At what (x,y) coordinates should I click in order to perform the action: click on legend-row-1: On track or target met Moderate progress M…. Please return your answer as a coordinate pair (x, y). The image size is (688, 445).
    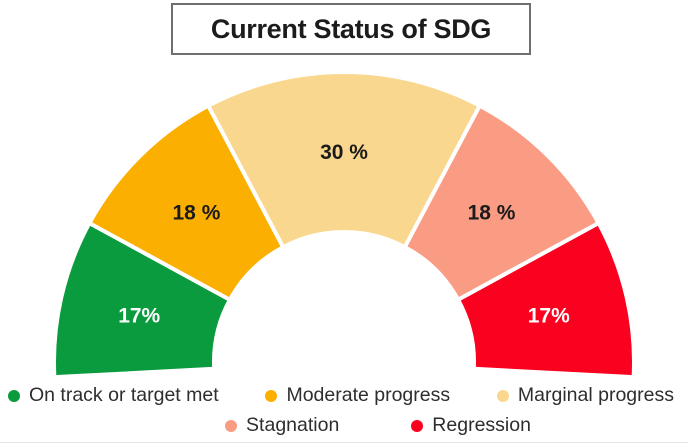
    Looking at the image, I should click on (344, 395).